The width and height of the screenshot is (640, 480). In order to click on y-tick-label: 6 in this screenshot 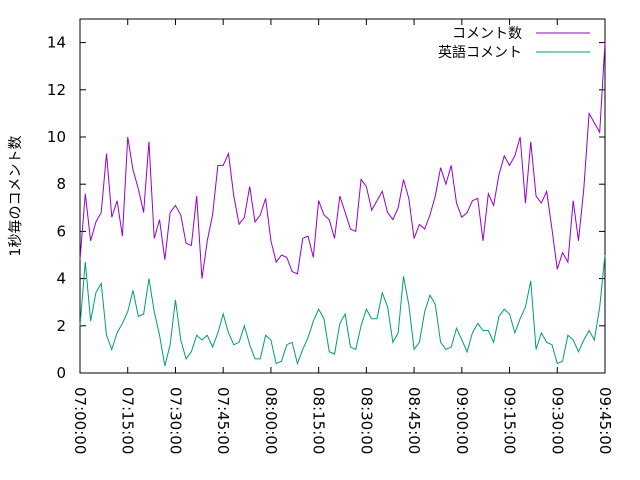, I will do `click(61, 231)`.